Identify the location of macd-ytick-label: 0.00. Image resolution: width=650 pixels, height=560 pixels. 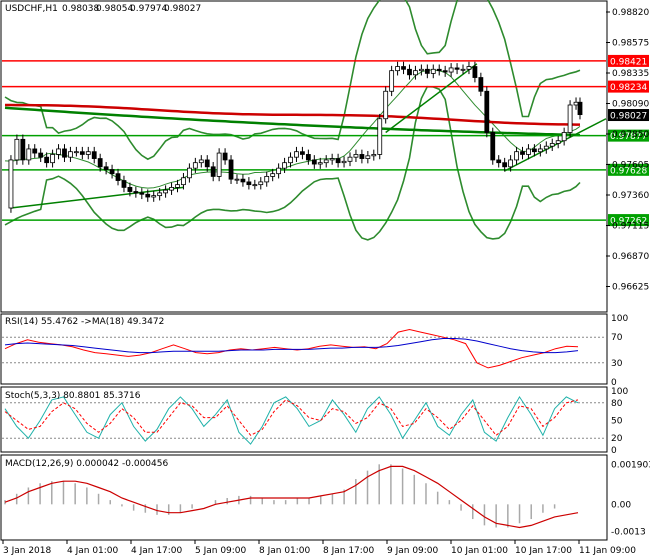
(621, 505).